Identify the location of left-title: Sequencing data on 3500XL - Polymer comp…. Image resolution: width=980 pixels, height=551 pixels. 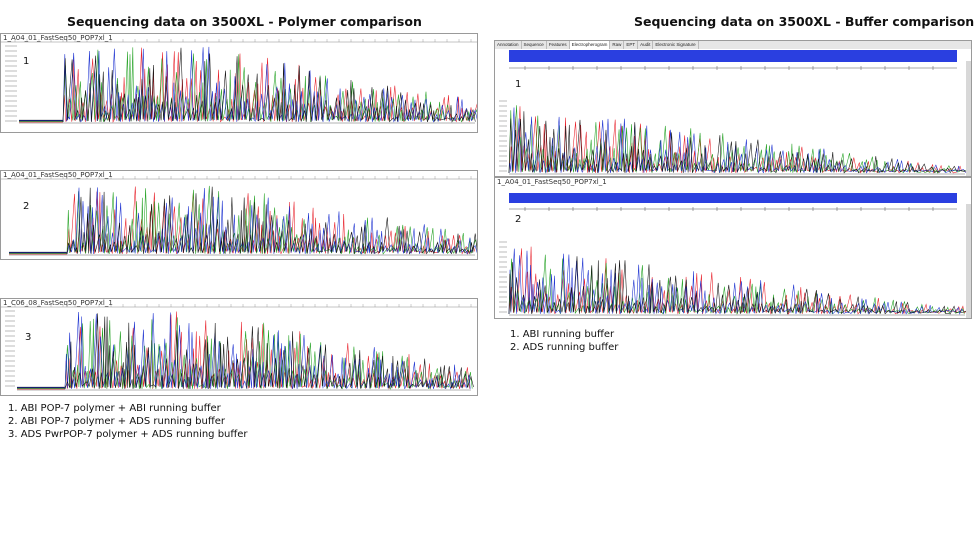
(244, 21).